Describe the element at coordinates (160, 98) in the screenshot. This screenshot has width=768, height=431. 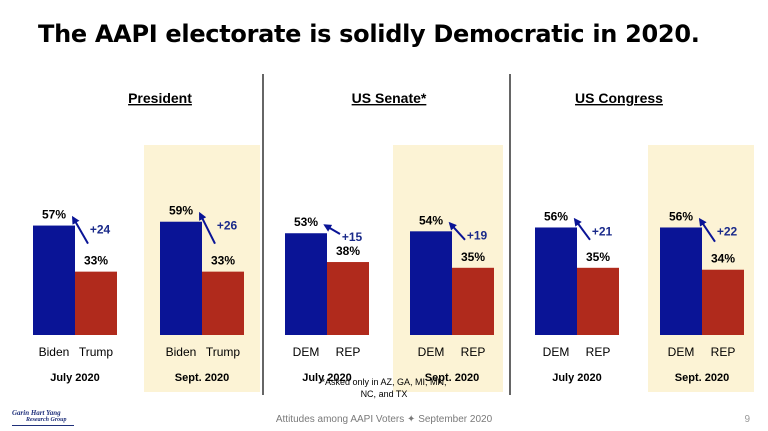
I see `chart-title: President` at that location.